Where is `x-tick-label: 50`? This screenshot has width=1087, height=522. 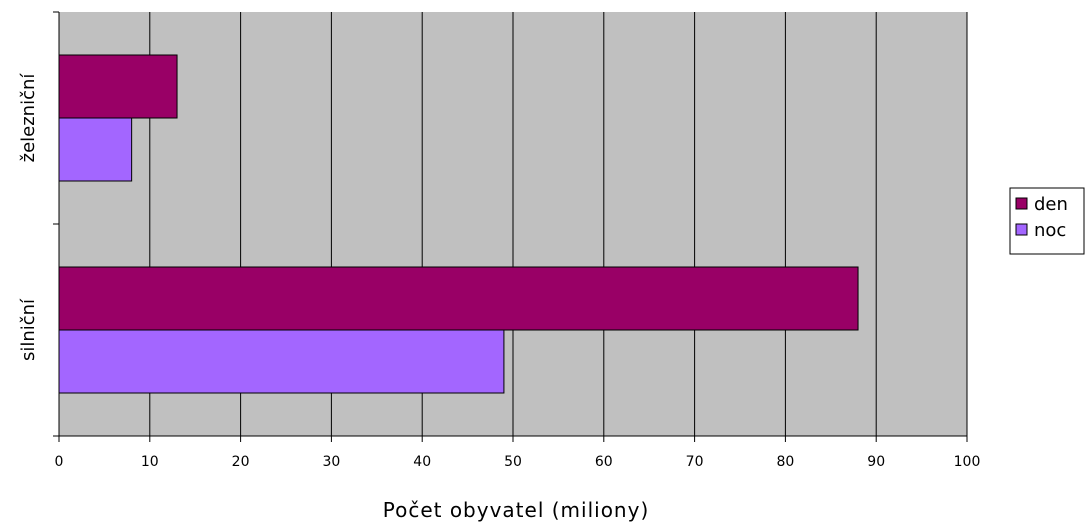
x-tick-label: 50 is located at coordinates (513, 462).